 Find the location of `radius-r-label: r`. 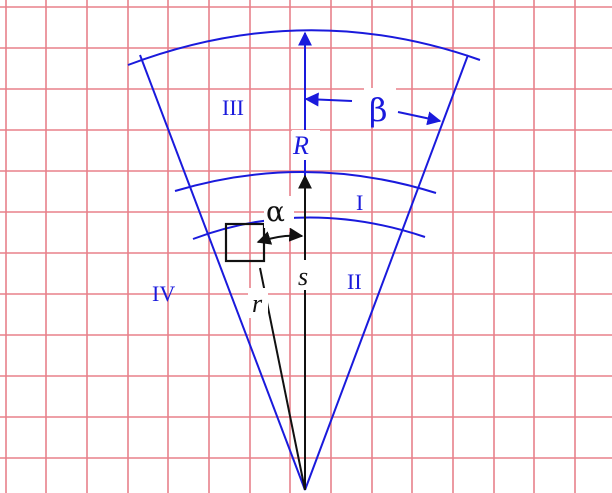

radius-r-label: r is located at coordinates (257, 303).